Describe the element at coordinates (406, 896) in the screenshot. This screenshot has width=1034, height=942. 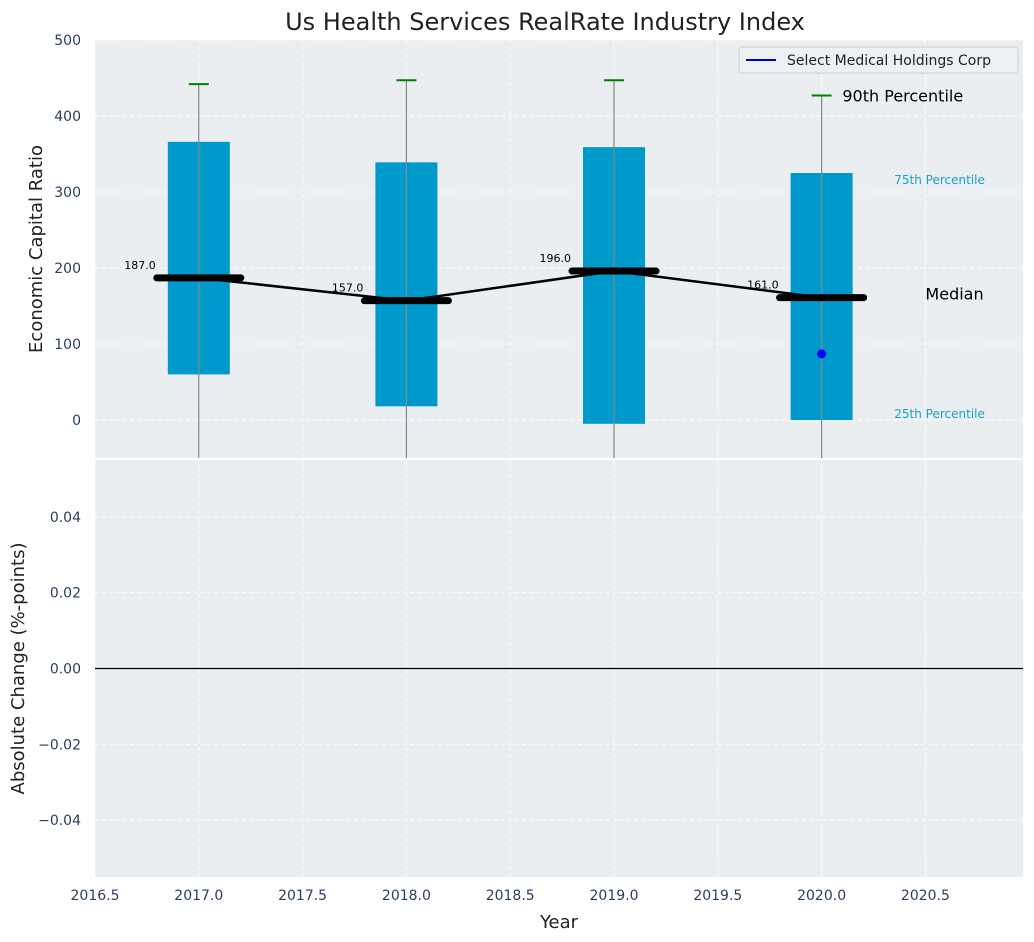
I see `x-tick-label: 2018.0` at that location.